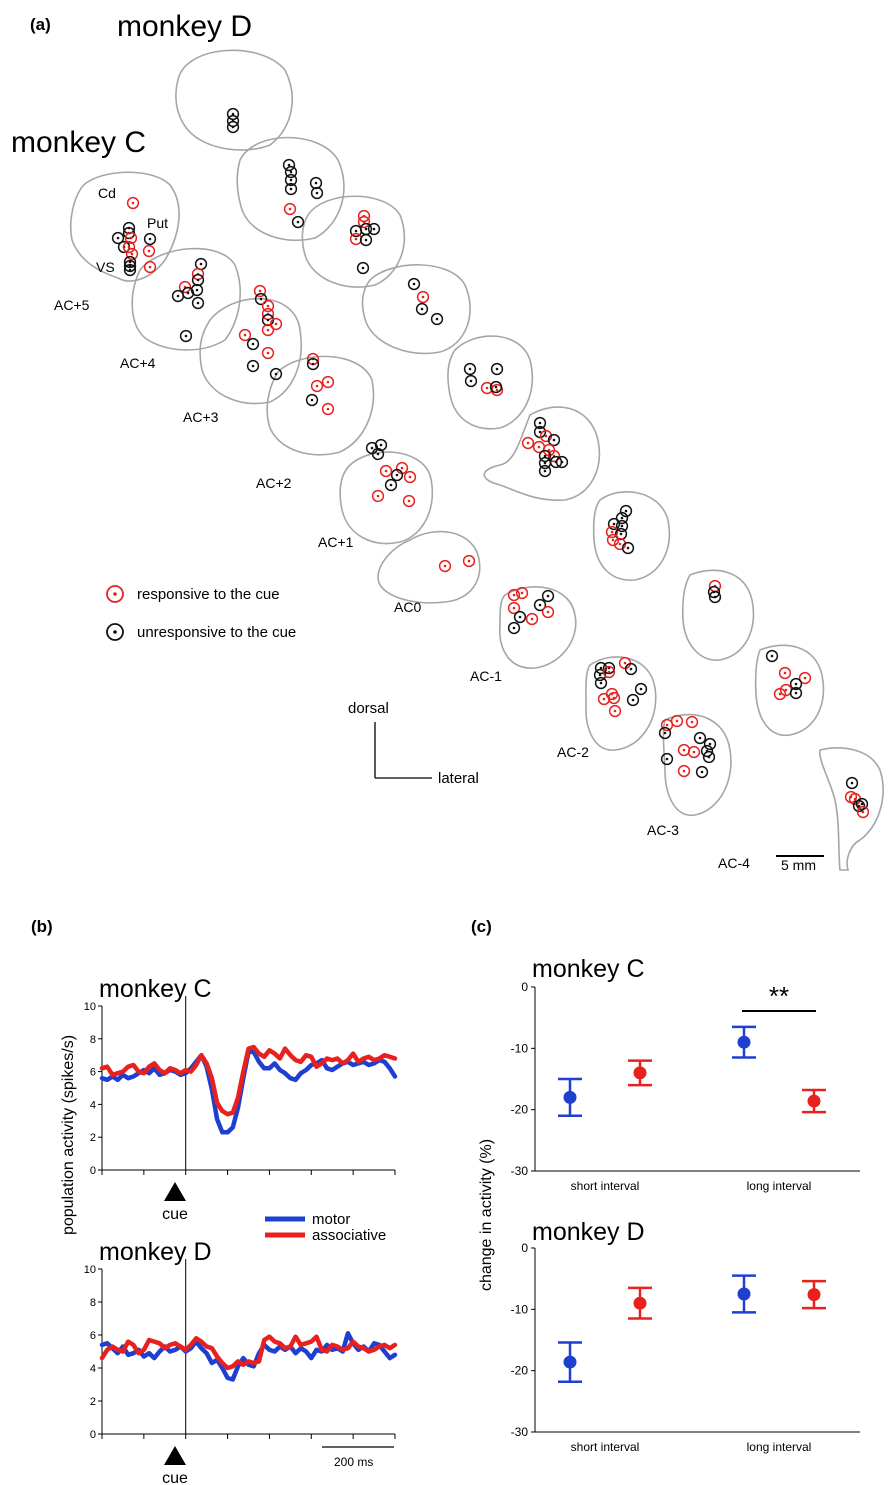 The height and width of the screenshot is (1485, 888). I want to click on section-outline-d7, so click(631, 536).